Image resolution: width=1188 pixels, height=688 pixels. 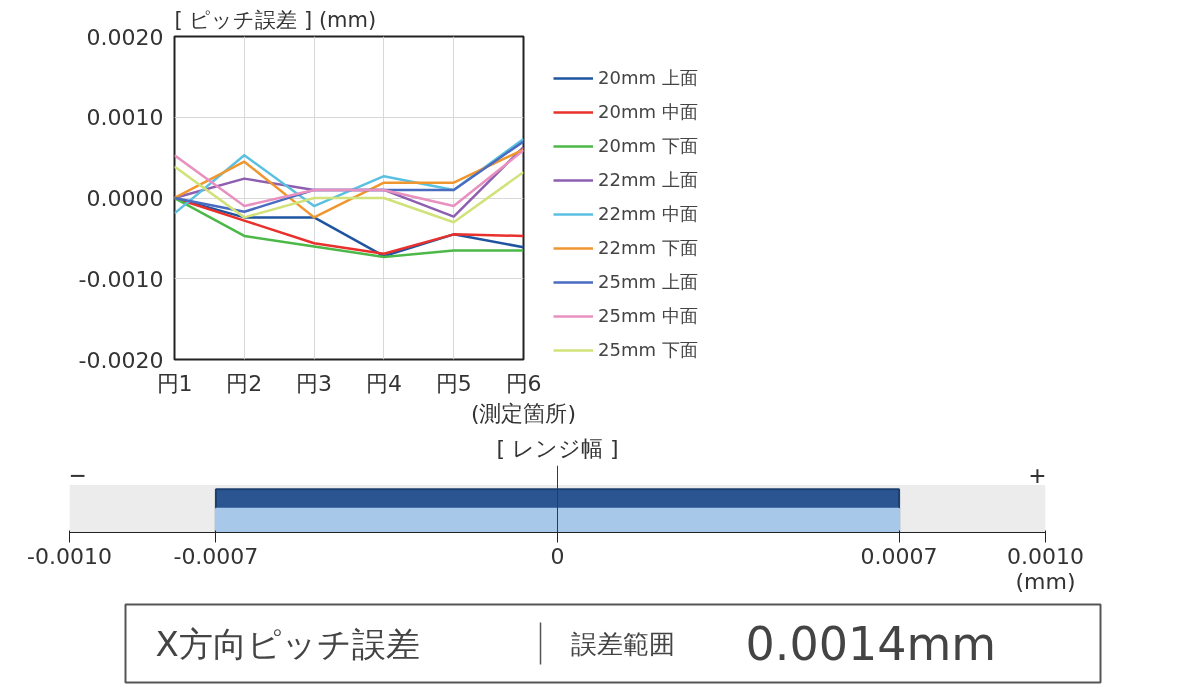 What do you see at coordinates (383, 383) in the screenshot?
I see `x-tick-label: 円4` at bounding box center [383, 383].